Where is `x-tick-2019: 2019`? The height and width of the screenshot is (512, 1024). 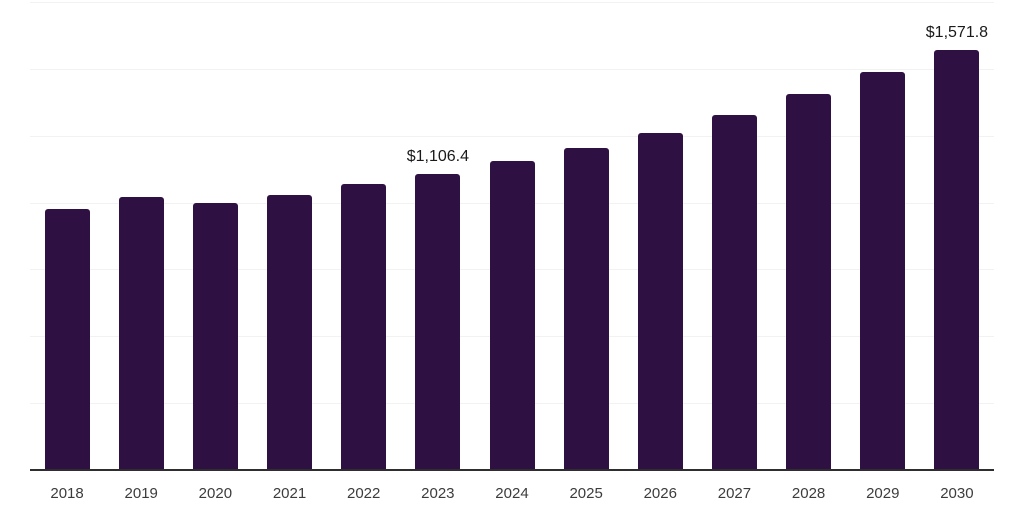 x-tick-2019: 2019 is located at coordinates (141, 493).